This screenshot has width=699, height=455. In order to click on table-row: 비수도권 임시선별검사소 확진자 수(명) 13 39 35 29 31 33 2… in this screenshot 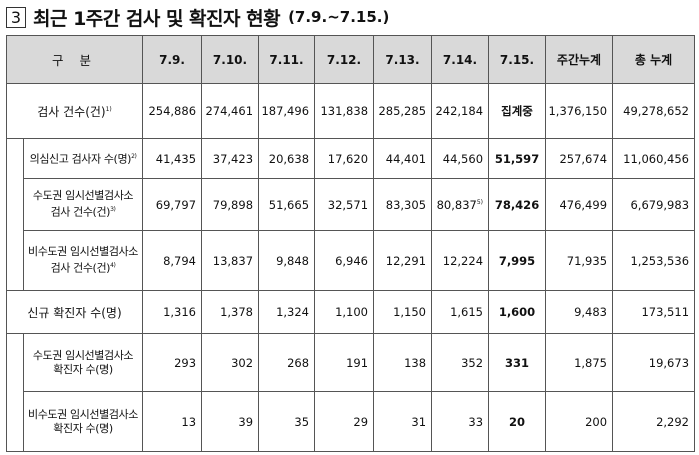, I will do `click(351, 421)`.